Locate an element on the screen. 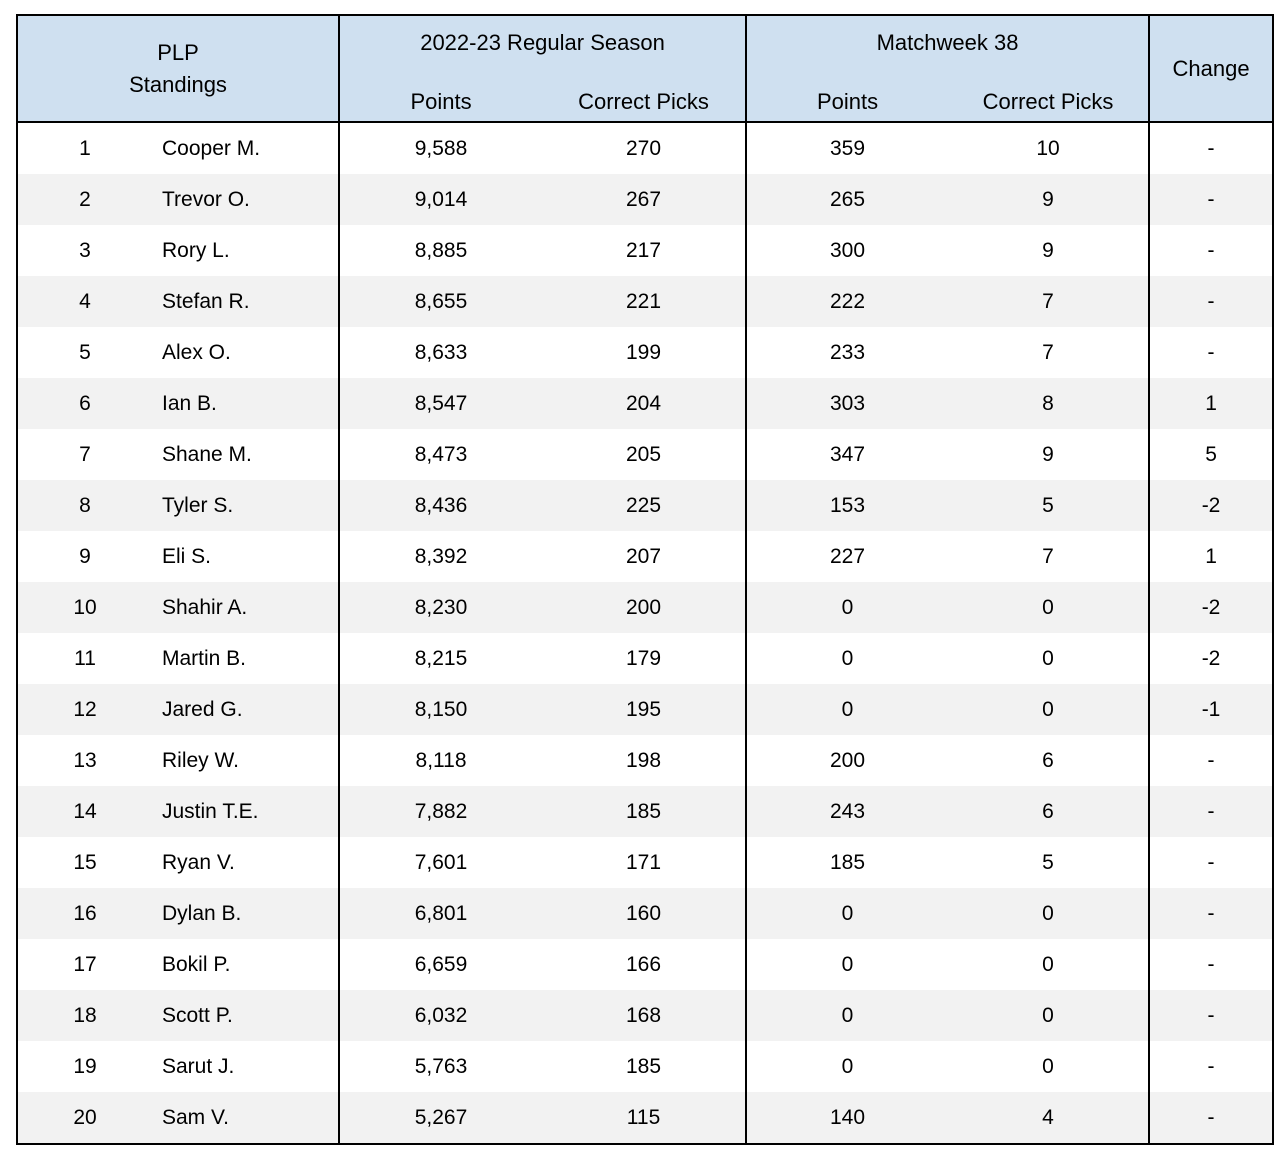 The height and width of the screenshot is (1164, 1288). player-name-cell: Scott P. is located at coordinates (246, 1015).